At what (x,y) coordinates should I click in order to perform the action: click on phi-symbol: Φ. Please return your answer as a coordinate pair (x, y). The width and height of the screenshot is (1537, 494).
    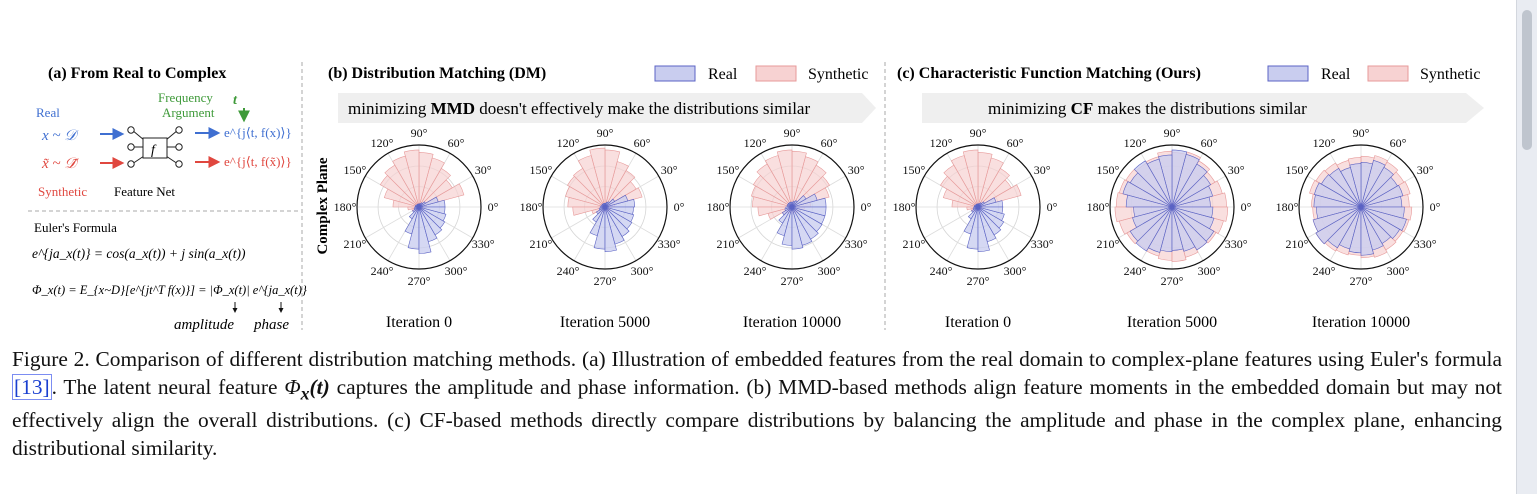
    Looking at the image, I should click on (292, 386).